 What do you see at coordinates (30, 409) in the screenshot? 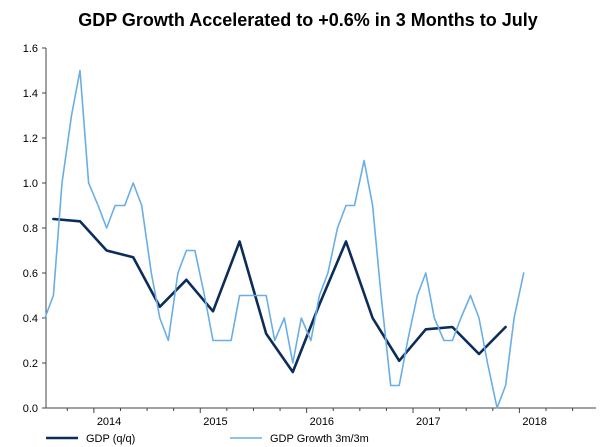
I see `y-tick-label: 0.0` at bounding box center [30, 409].